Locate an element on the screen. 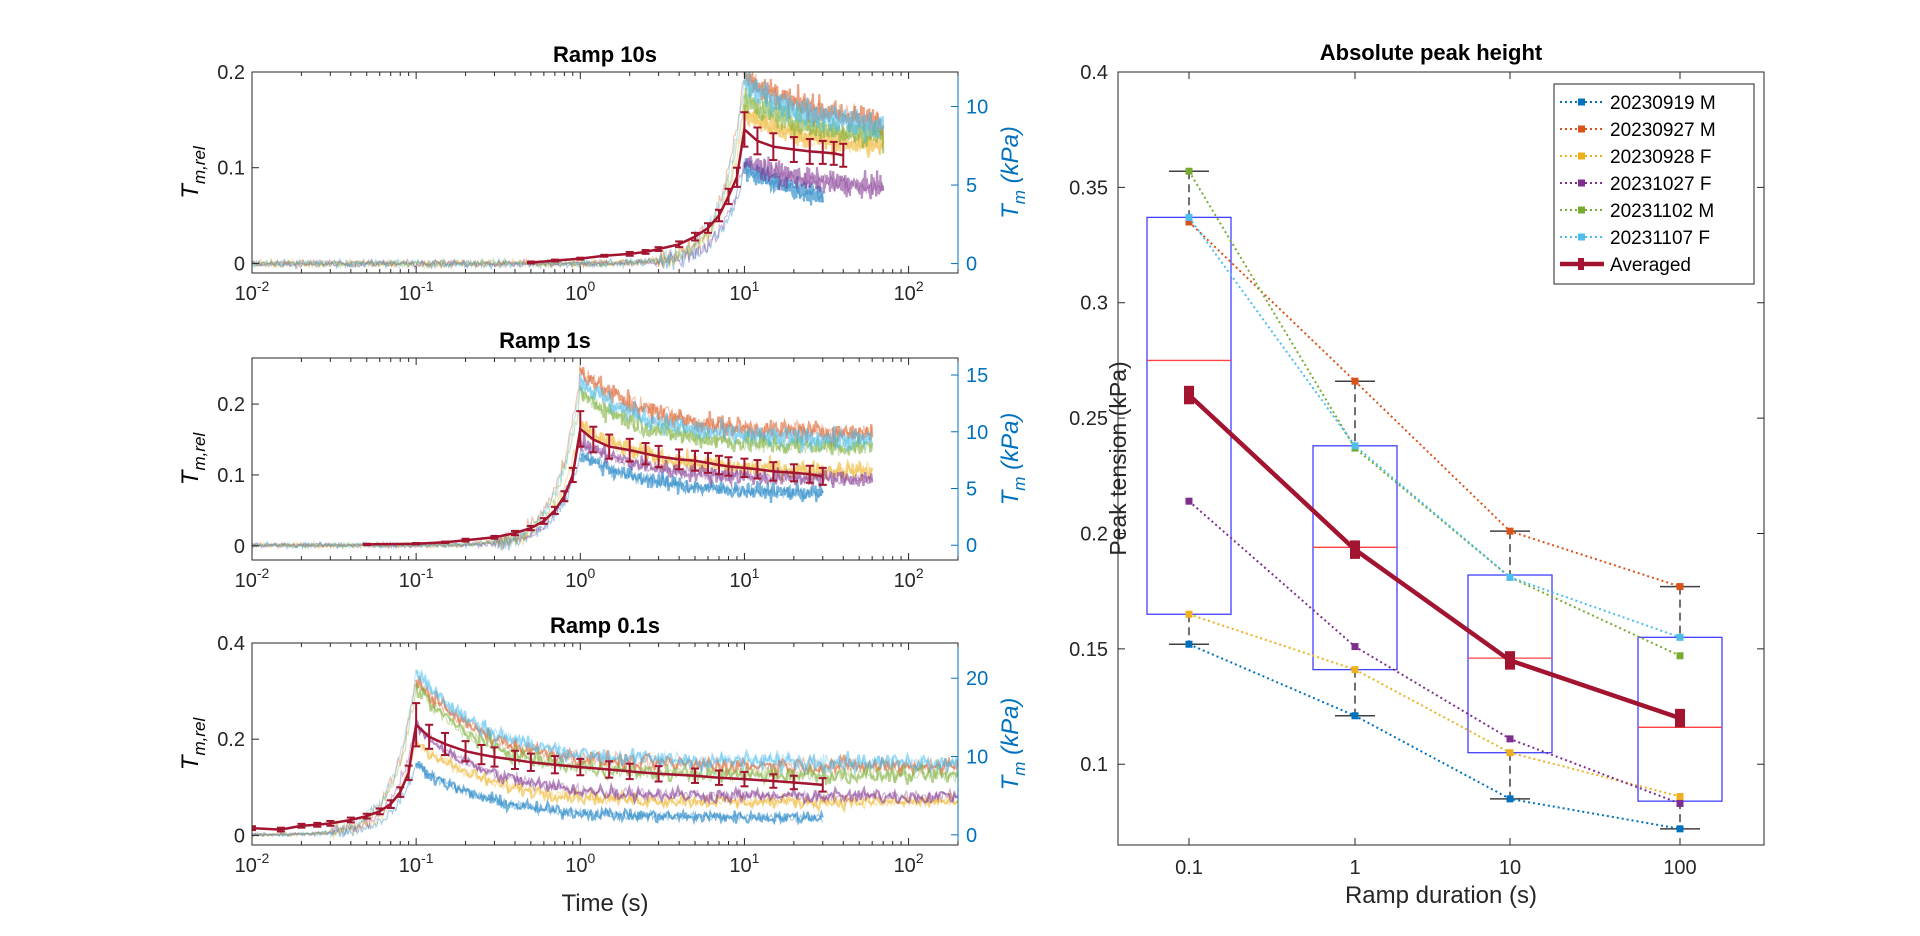  series-line is located at coordinates (1434, 404).